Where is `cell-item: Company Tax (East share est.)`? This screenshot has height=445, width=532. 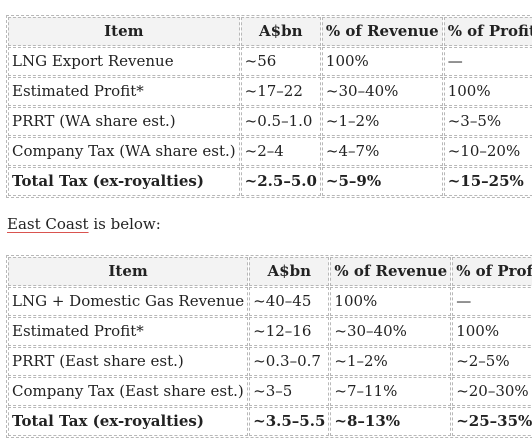
cell-item: Company Tax (East share est.) is located at coordinates (128, 391).